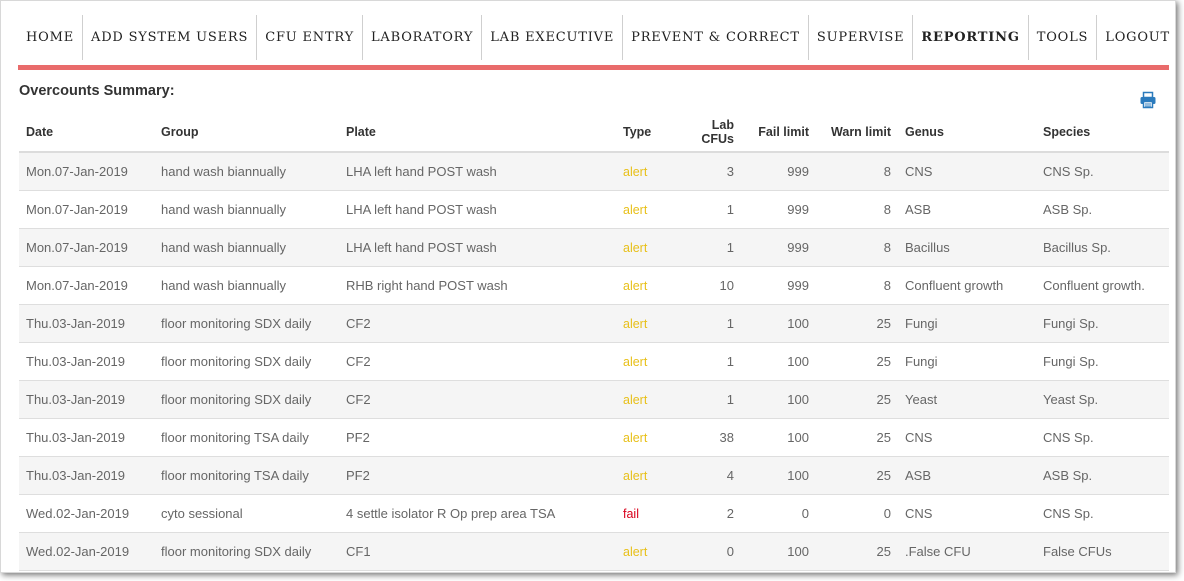 The width and height of the screenshot is (1184, 581). Describe the element at coordinates (716, 37) in the screenshot. I see `nav-item-prevent-correct: PREVENT & CORRECT` at that location.